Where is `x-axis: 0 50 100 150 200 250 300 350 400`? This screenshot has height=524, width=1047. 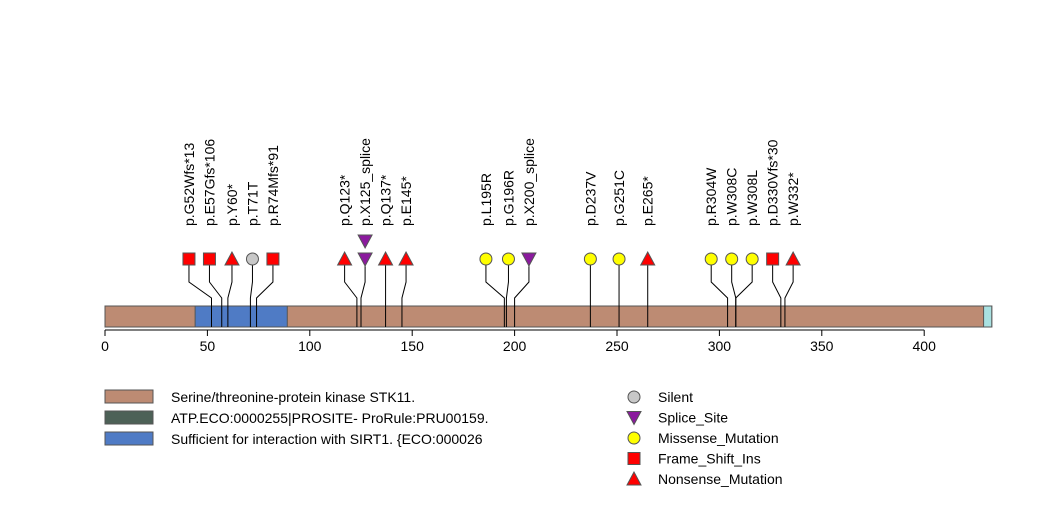 x-axis: 0 50 100 150 200 250 300 350 400 is located at coordinates (519, 341).